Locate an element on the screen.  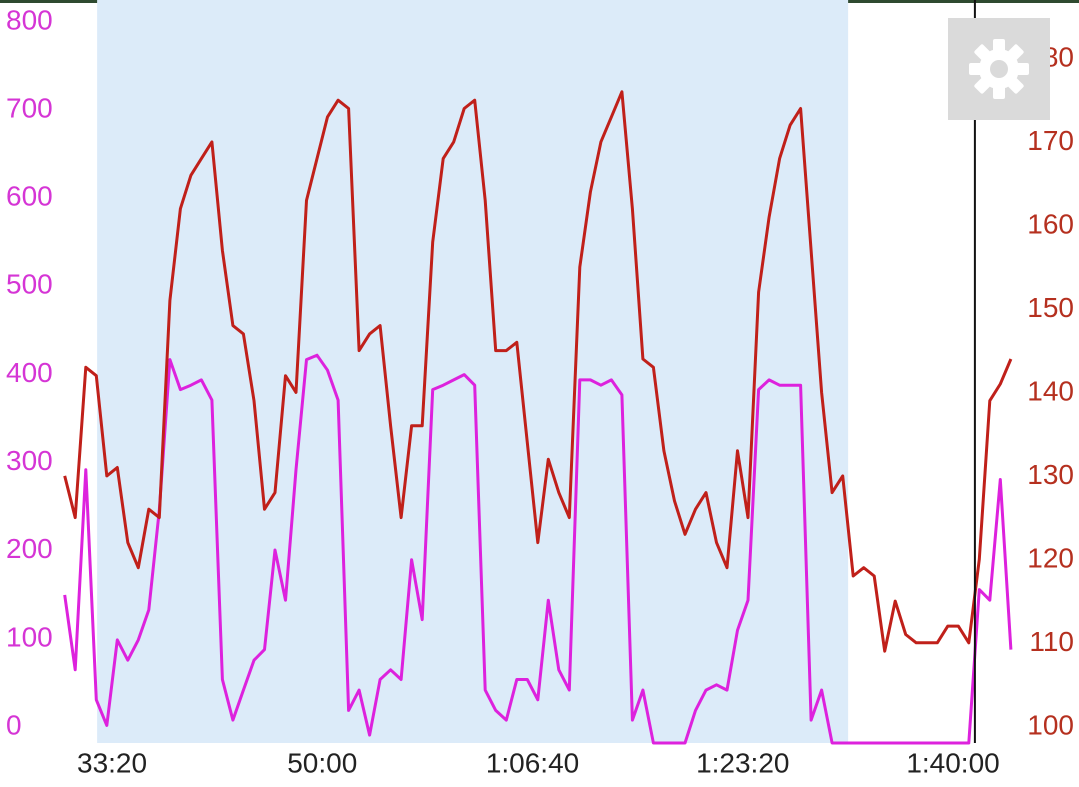
y-tick-label: 0 is located at coordinates (14, 724).